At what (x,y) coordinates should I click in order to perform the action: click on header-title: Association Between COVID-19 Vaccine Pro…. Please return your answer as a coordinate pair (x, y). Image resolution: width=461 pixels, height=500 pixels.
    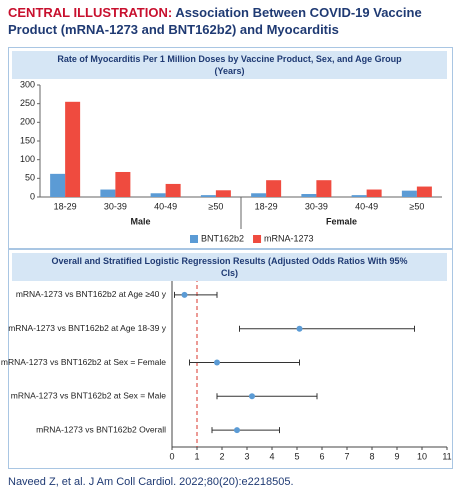
    Looking at the image, I should click on (215, 21).